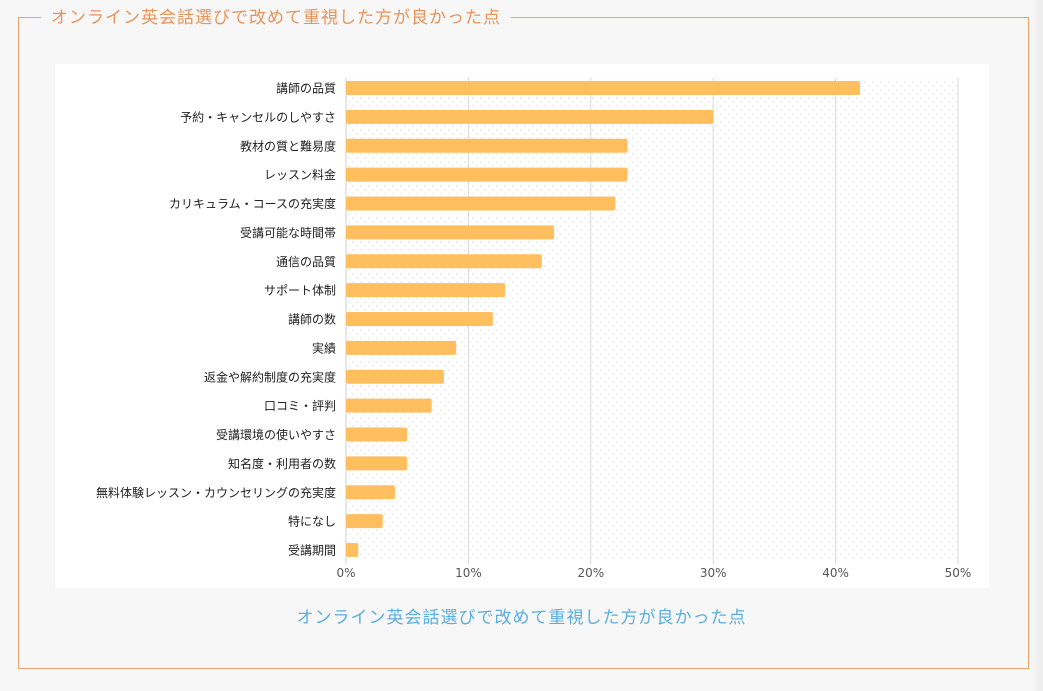 This screenshot has width=1043, height=691. I want to click on x-tick-label: 0%, so click(345, 573).